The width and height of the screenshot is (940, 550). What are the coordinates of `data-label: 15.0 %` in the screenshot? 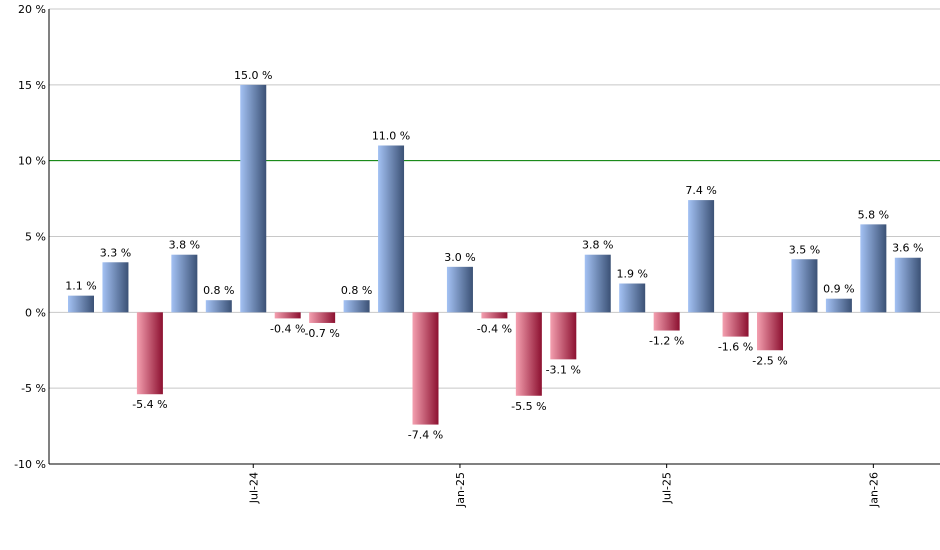 It's located at (253, 75).